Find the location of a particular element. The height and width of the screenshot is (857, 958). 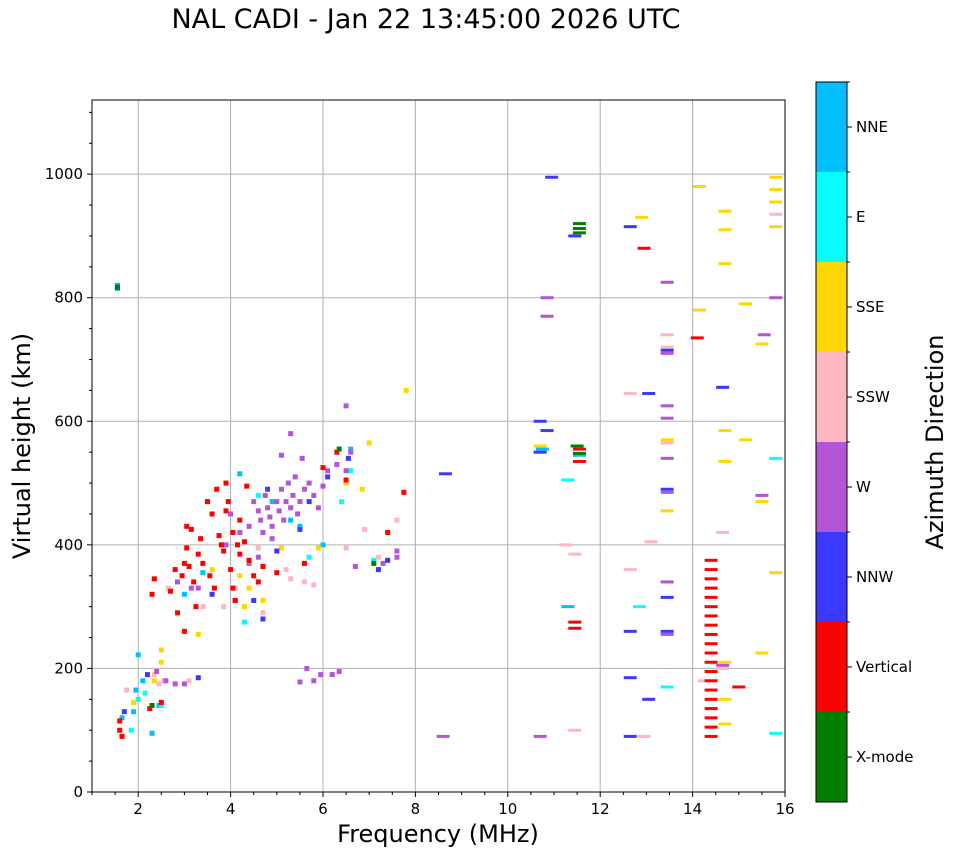

y-tick-label: 800 is located at coordinates (68, 298).